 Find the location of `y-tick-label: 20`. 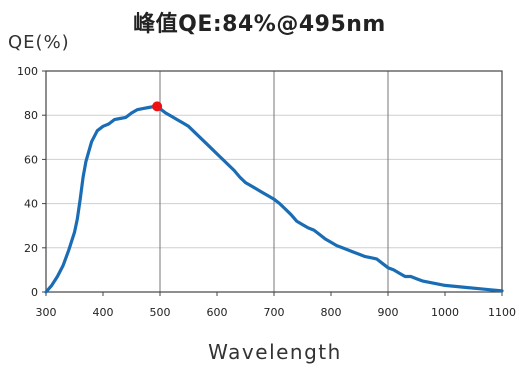

y-tick-label: 20 is located at coordinates (31, 248).